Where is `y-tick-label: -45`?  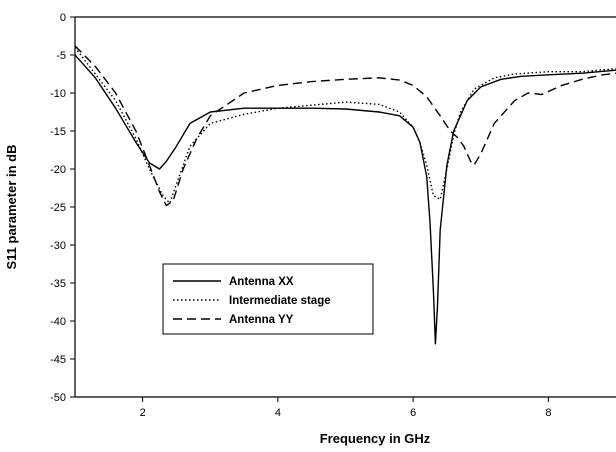 y-tick-label: -45 is located at coordinates (58, 360).